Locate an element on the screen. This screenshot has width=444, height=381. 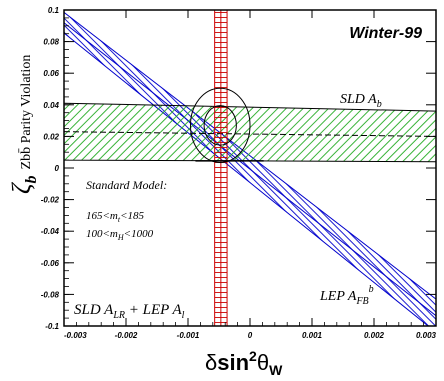
contour-outer-ellipse is located at coordinates (220, 125).